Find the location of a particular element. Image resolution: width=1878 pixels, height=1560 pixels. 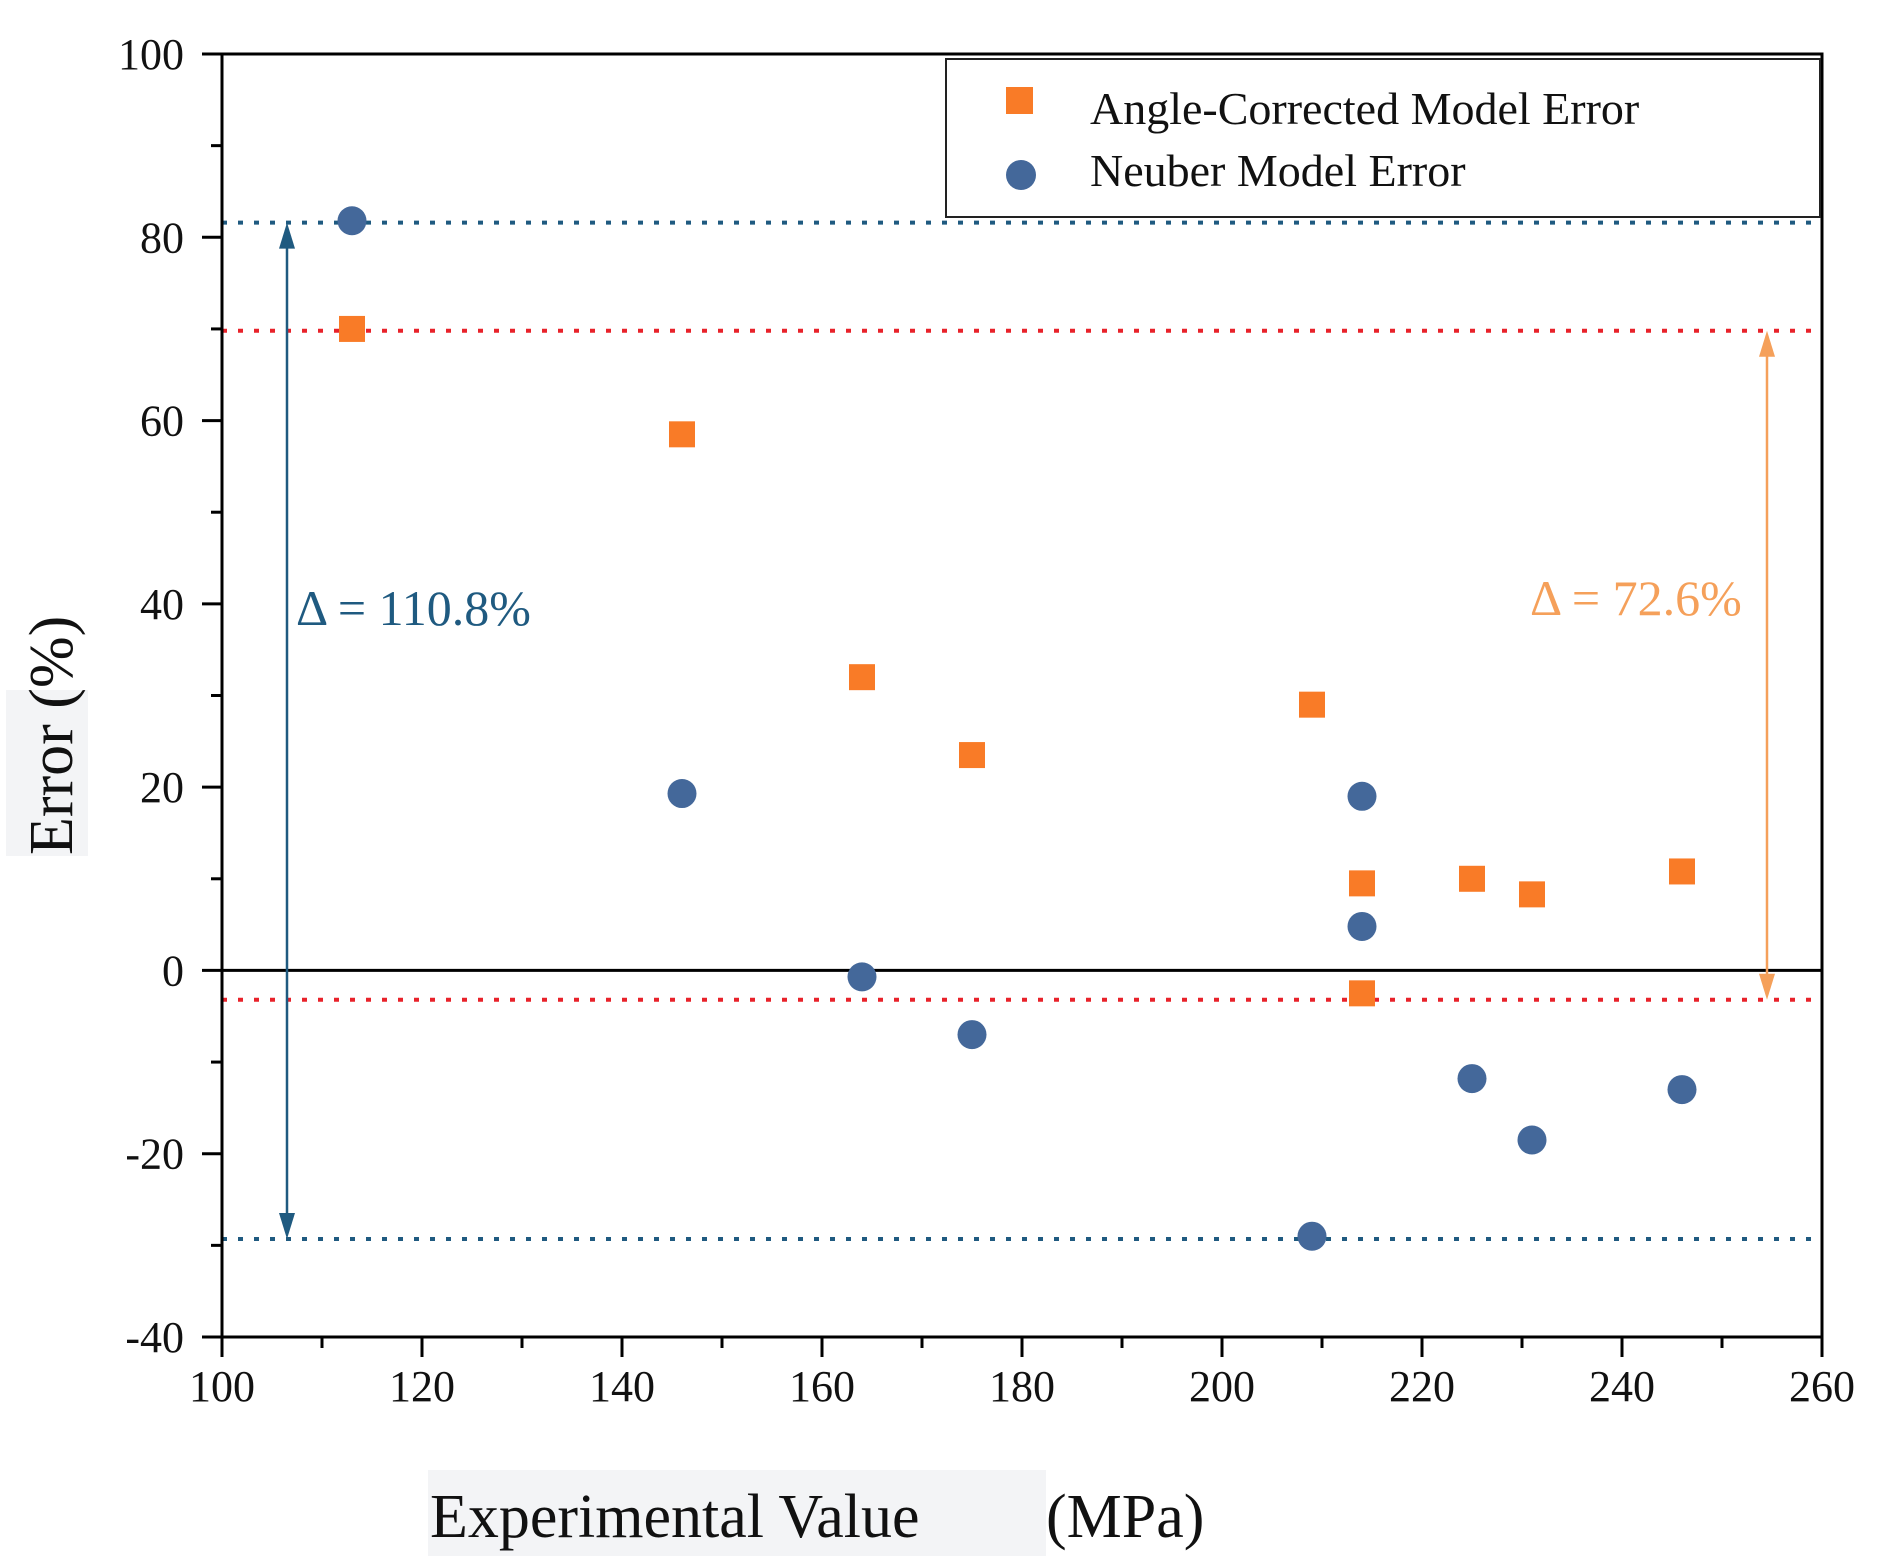

x-axis-title-unit: (MPa) is located at coordinates (1125, 1517).